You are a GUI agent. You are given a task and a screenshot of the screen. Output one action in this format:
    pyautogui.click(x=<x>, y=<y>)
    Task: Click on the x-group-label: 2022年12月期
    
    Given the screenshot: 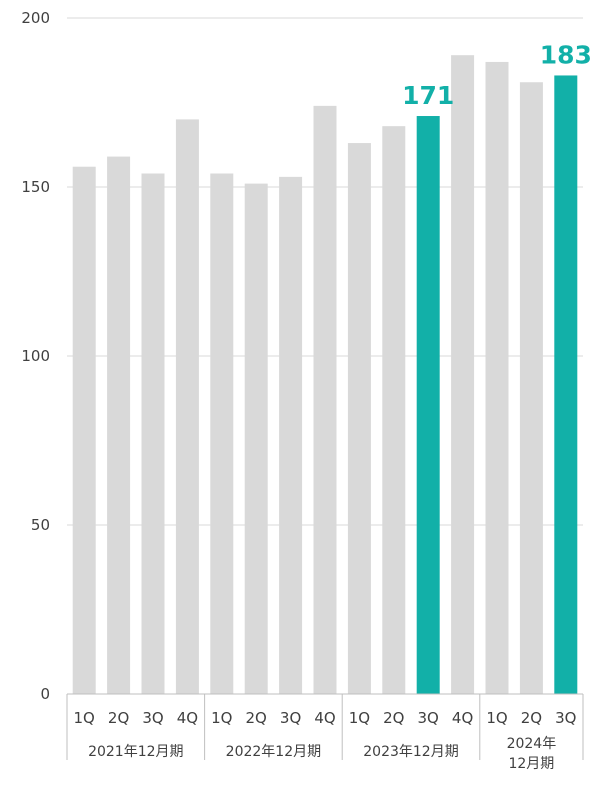 What is the action you would take?
    pyautogui.click(x=273, y=752)
    